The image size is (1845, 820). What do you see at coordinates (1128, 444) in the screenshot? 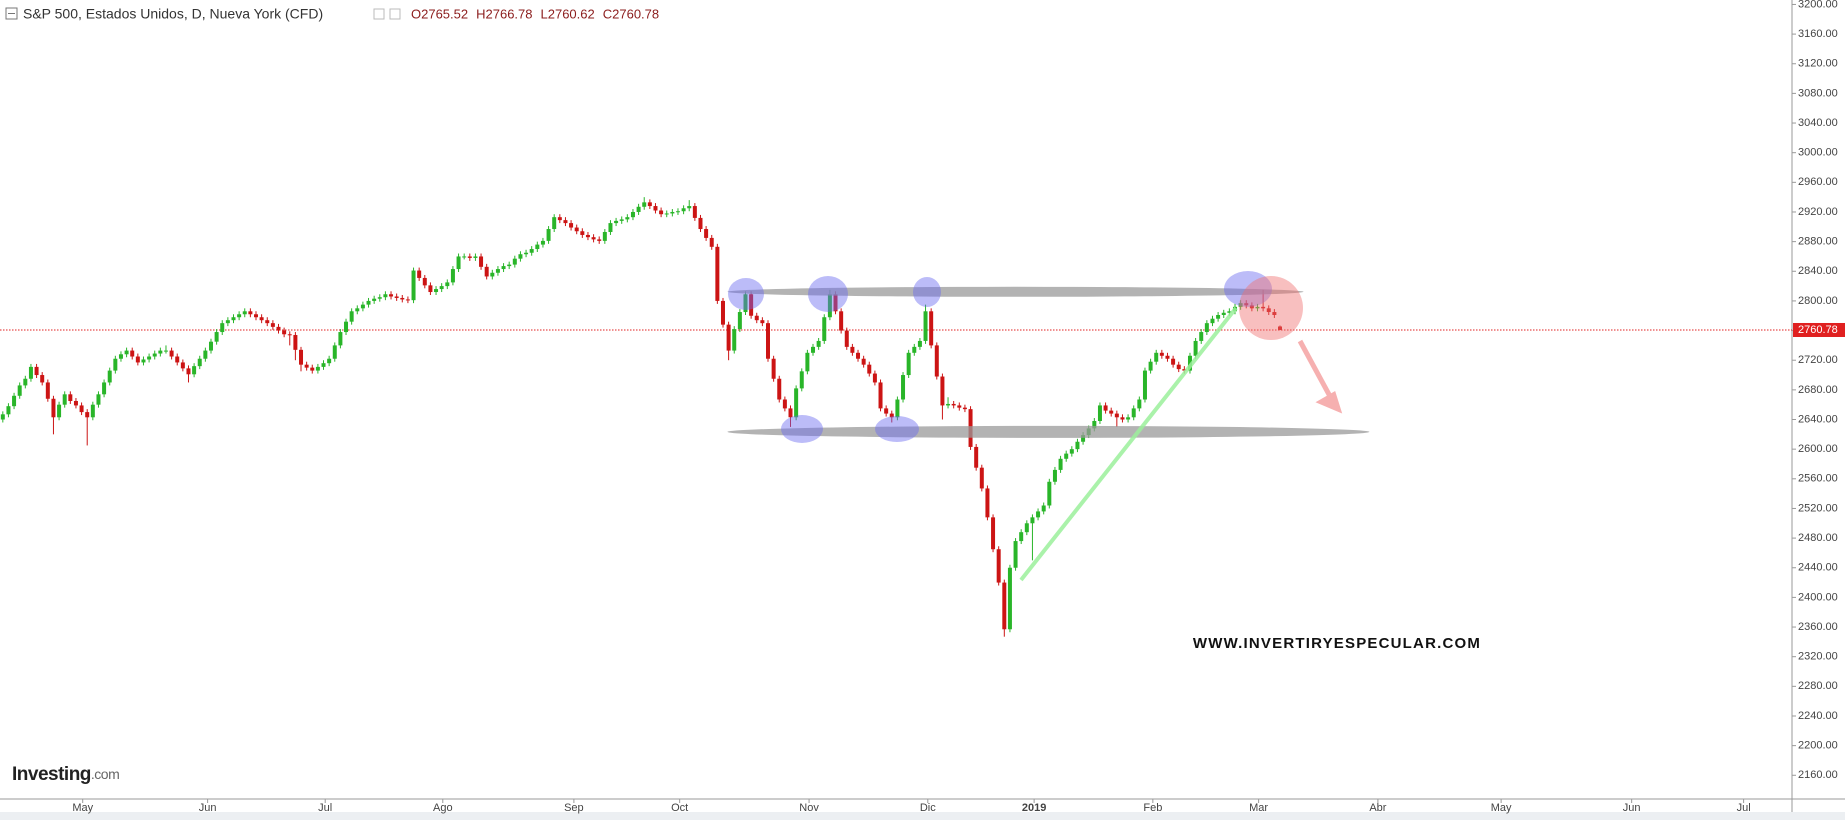
I see `trend-line` at bounding box center [1128, 444].